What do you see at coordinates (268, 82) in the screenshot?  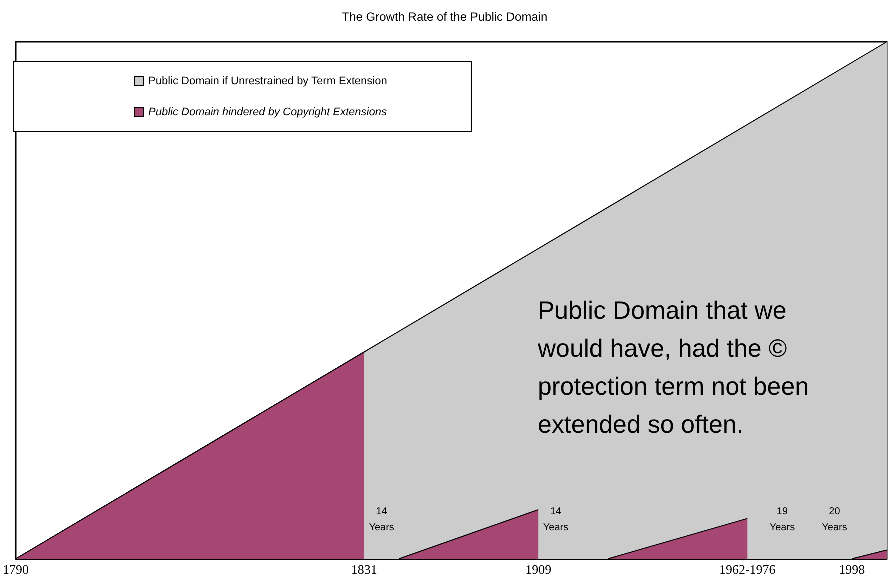 I see `legend-label: Public Domain if Unrestrained by Term Extension` at bounding box center [268, 82].